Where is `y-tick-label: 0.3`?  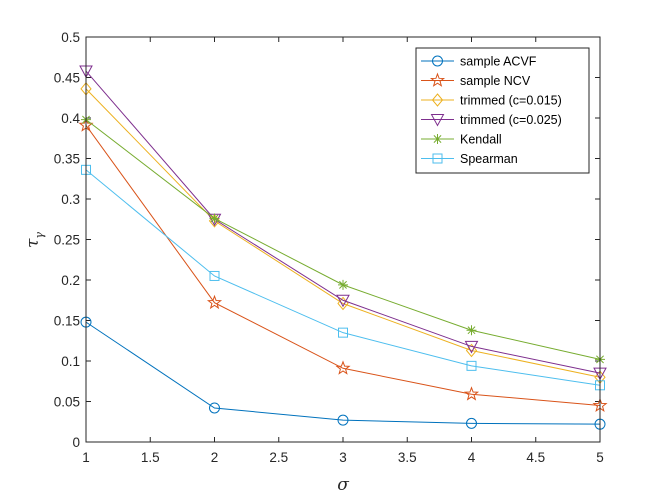 y-tick-label: 0.3 is located at coordinates (70, 199).